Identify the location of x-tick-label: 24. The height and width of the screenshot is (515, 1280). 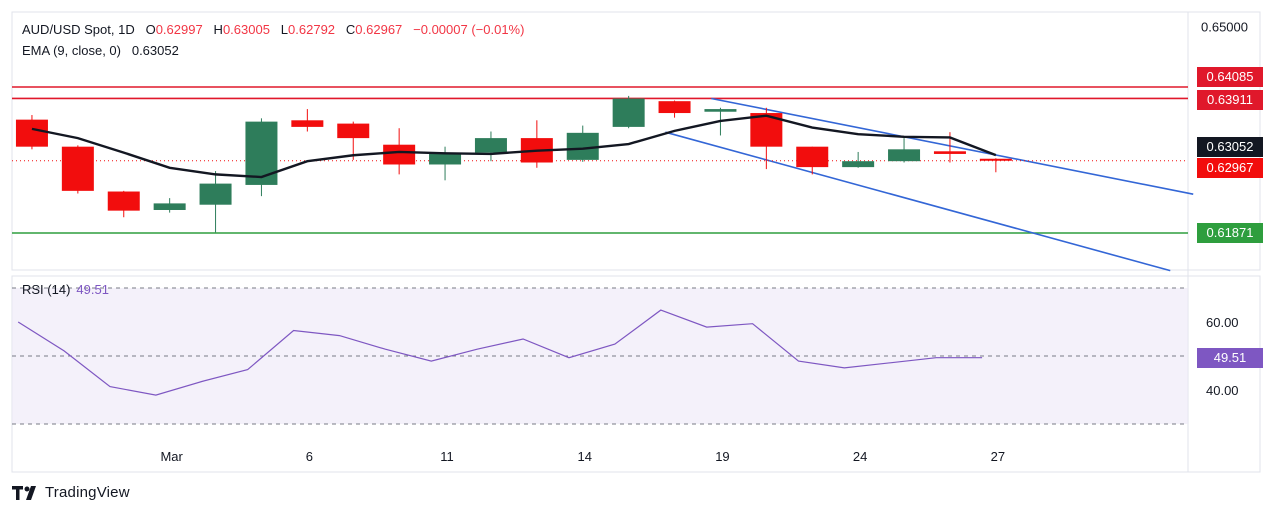
(860, 456).